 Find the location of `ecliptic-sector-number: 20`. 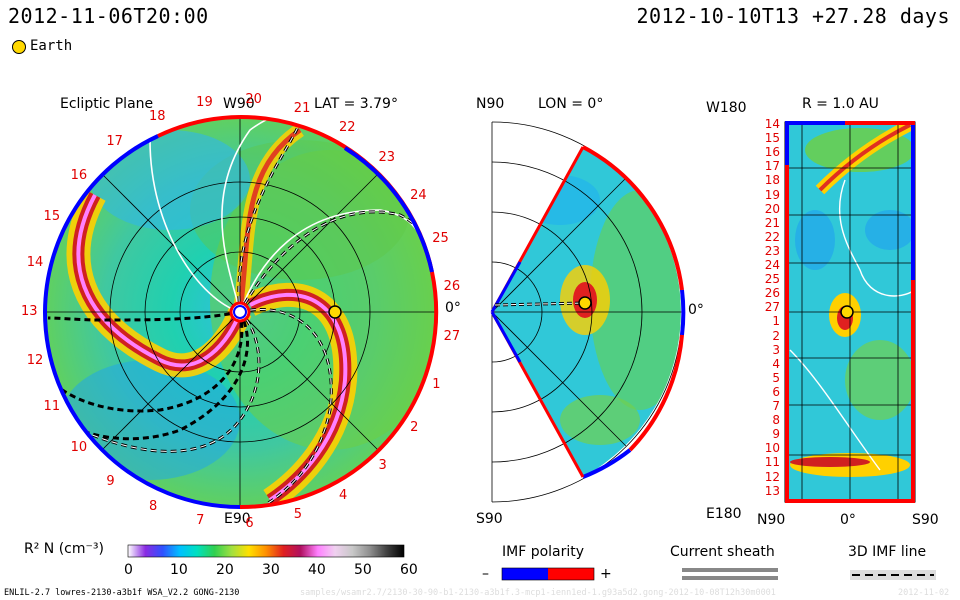

ecliptic-sector-number: 20 is located at coordinates (253, 100).